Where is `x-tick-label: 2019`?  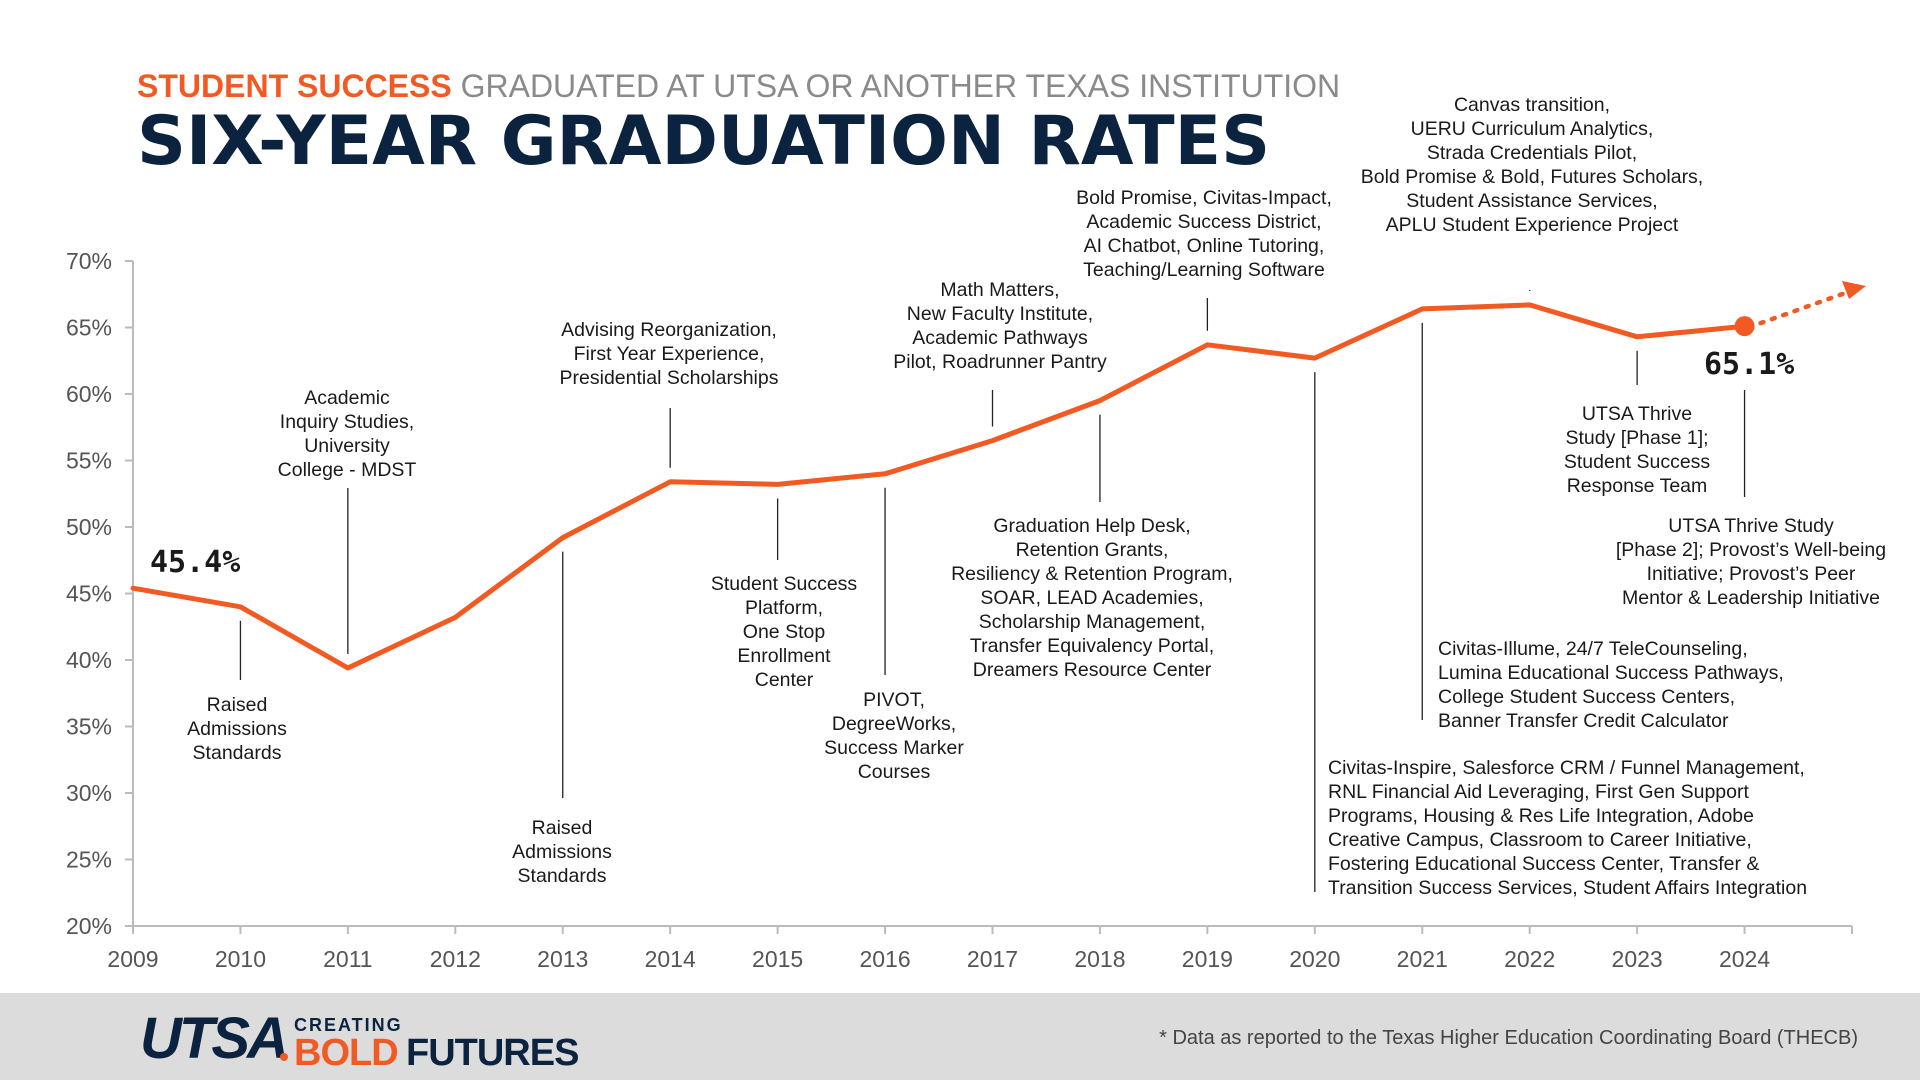
x-tick-label: 2019 is located at coordinates (1207, 959).